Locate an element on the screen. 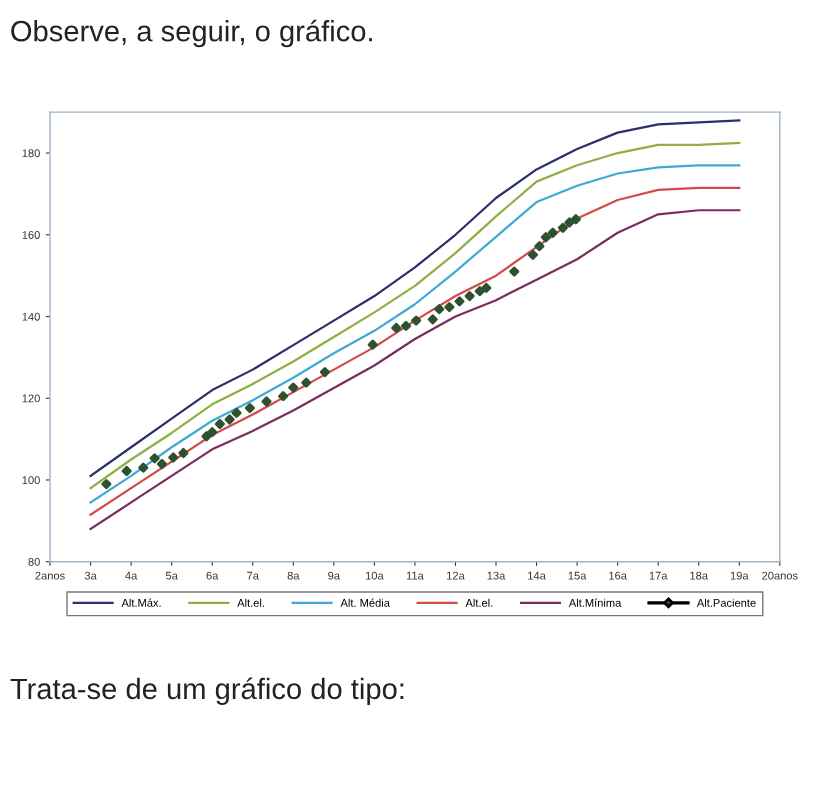 The width and height of the screenshot is (820, 790). text: Trata-se de um gráfico do tipo: is located at coordinates (207, 691).